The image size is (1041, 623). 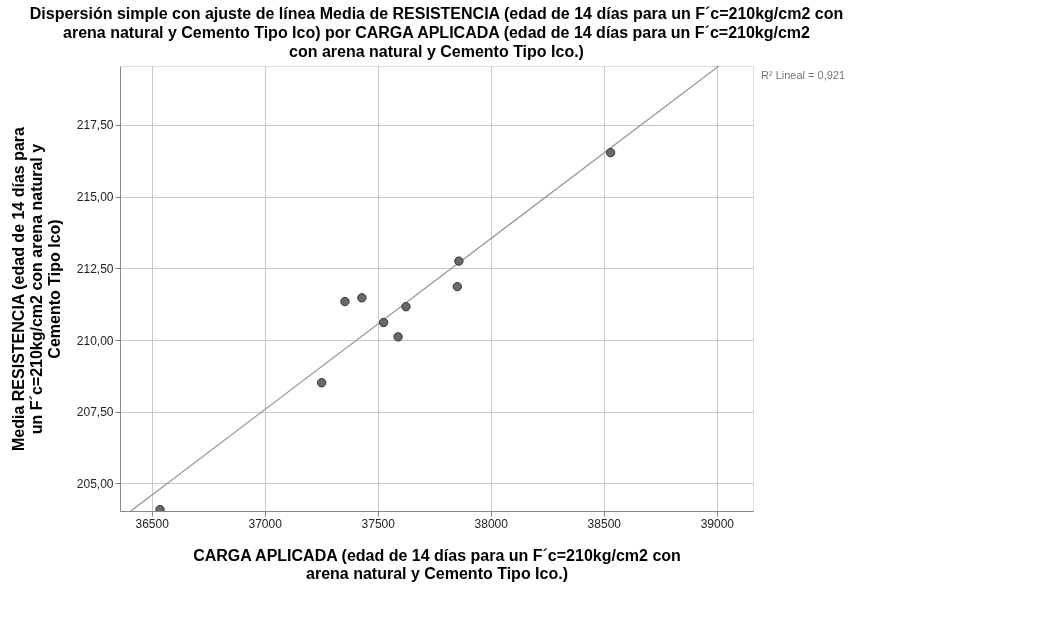 I want to click on chart-title: Dispersión simple con ajuste de línea Media de RESISTENCIA (edad de 14 días para un F´c=210kg/cm2 con arena natural y Cemento Tipo Ico) por CARGA APLICADA (edad de 14 días para un F´c=210kg/cm2 con arena natural y Cemento Tipo Ico.), so click(x=436, y=32).